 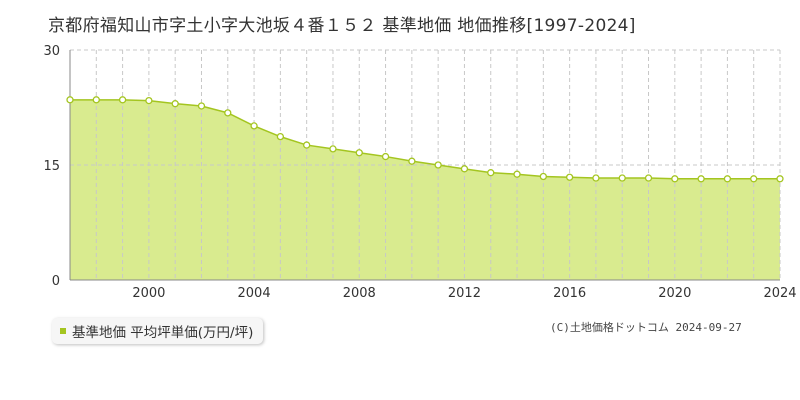 What do you see at coordinates (148, 293) in the screenshot?
I see `x-tick-label: 2000` at bounding box center [148, 293].